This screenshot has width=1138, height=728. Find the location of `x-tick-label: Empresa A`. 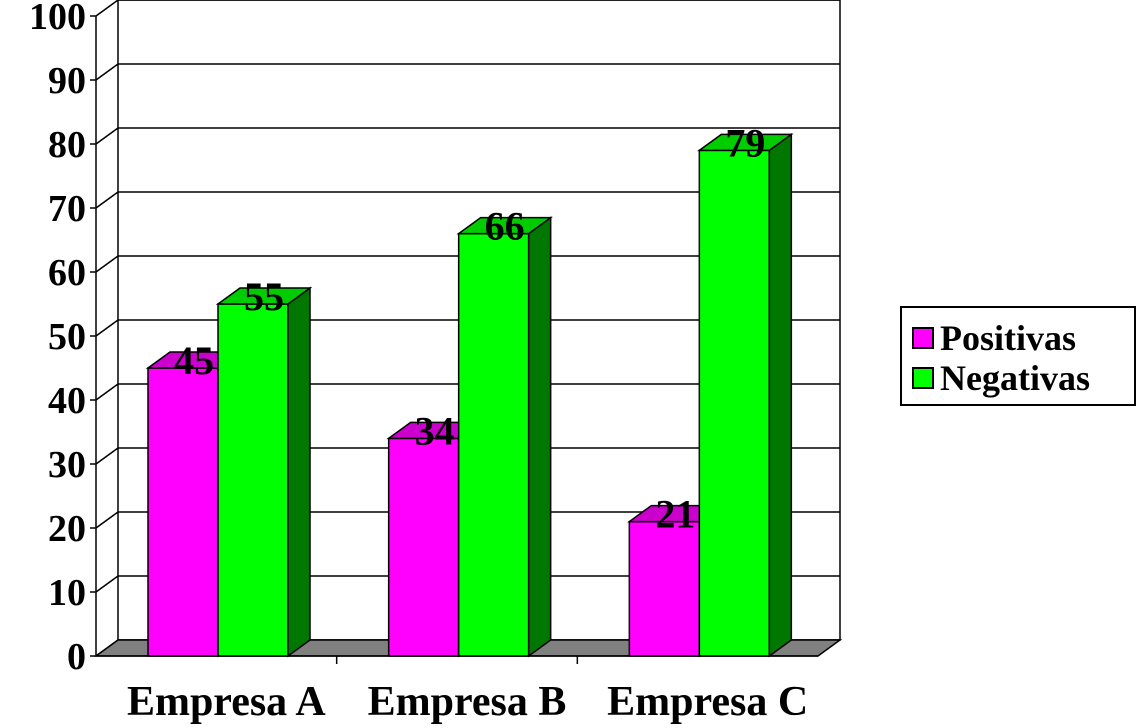

x-tick-label: Empresa A is located at coordinates (226, 702).